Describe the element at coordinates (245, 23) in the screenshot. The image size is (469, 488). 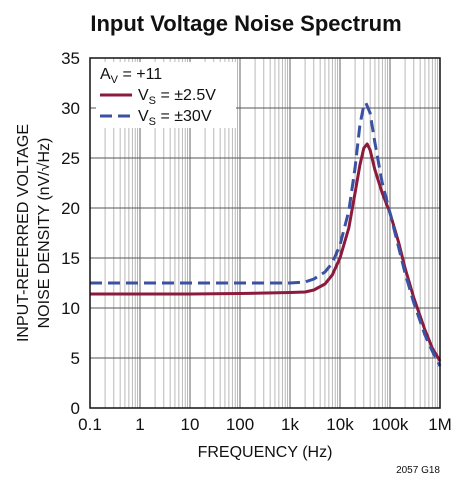
I see `chart-title: Input Voltage Noise Spectrum` at that location.